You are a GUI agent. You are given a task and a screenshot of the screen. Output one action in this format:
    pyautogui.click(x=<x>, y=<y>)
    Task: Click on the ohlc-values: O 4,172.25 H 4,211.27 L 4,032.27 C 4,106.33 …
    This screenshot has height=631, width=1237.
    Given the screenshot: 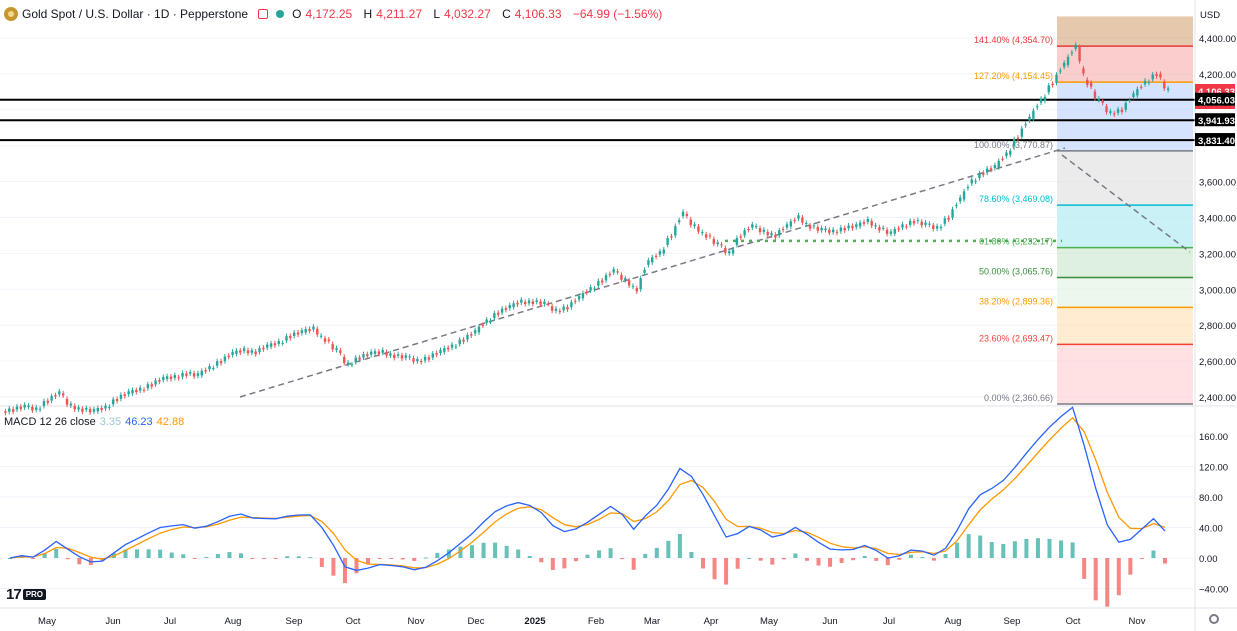 What is the action you would take?
    pyautogui.click(x=477, y=14)
    